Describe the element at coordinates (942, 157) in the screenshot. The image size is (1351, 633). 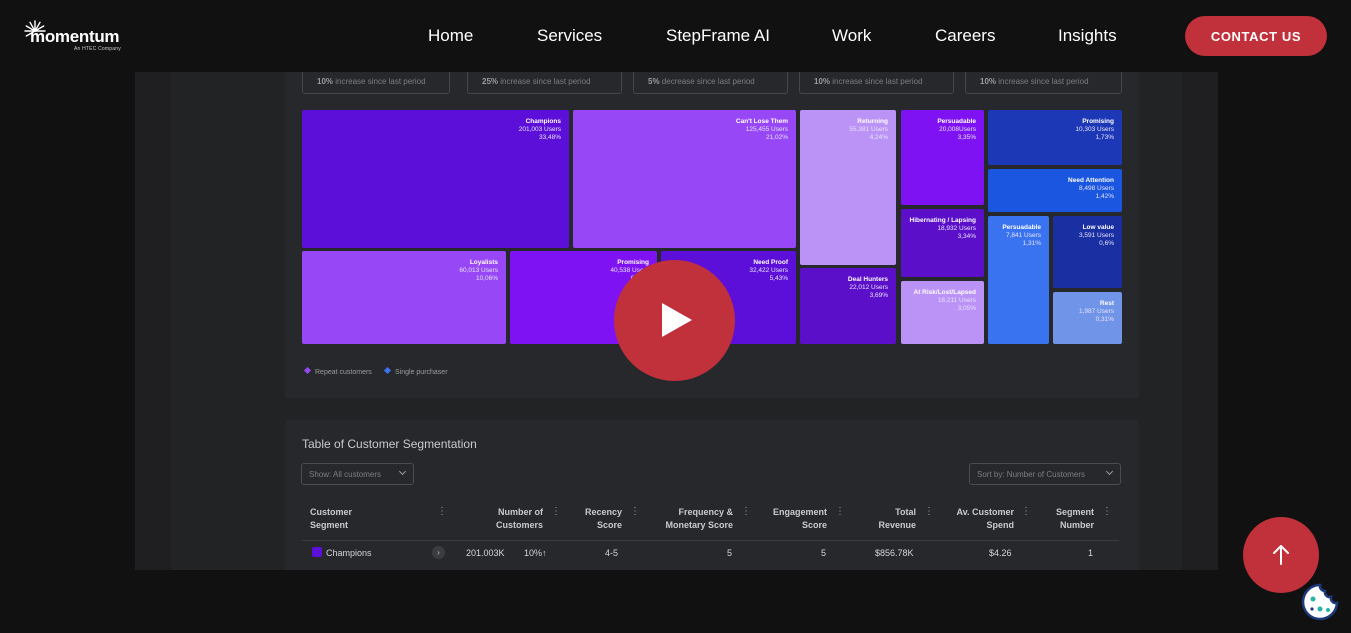
I see `treemap-tile: Persuadable 20,008Users 3,35%` at that location.